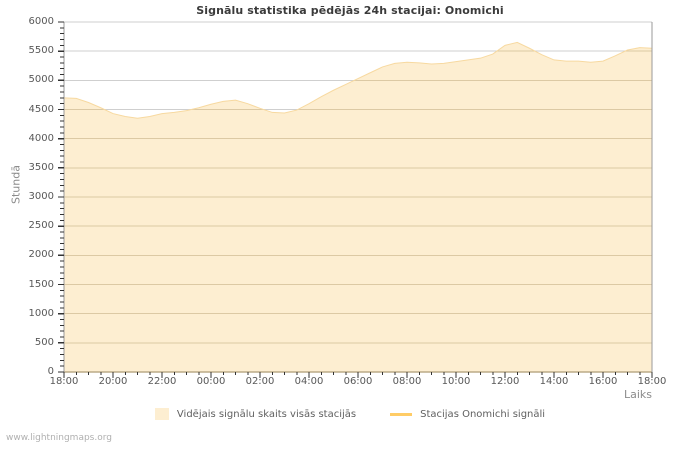  I want to click on x-tick-label: 02:00, so click(260, 381).